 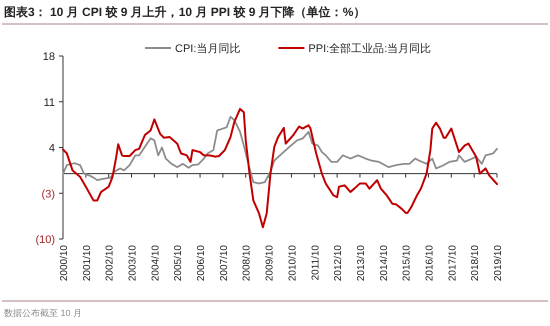 What do you see at coordinates (178, 263) in the screenshot?
I see `x-tick-label: 2005/10` at bounding box center [178, 263].